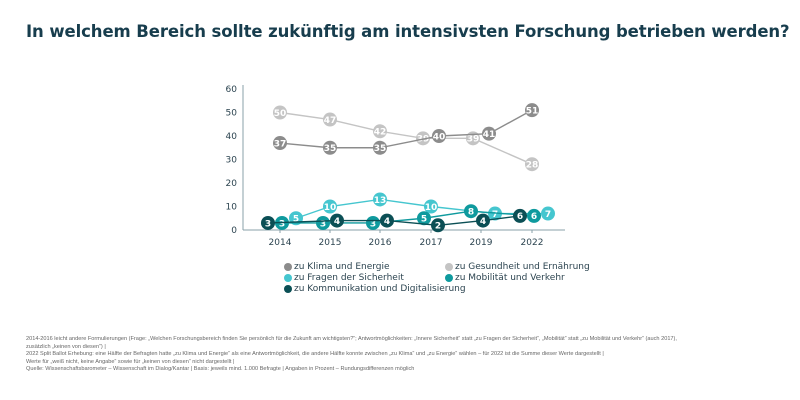  I want to click on data-label: 28, so click(532, 166).